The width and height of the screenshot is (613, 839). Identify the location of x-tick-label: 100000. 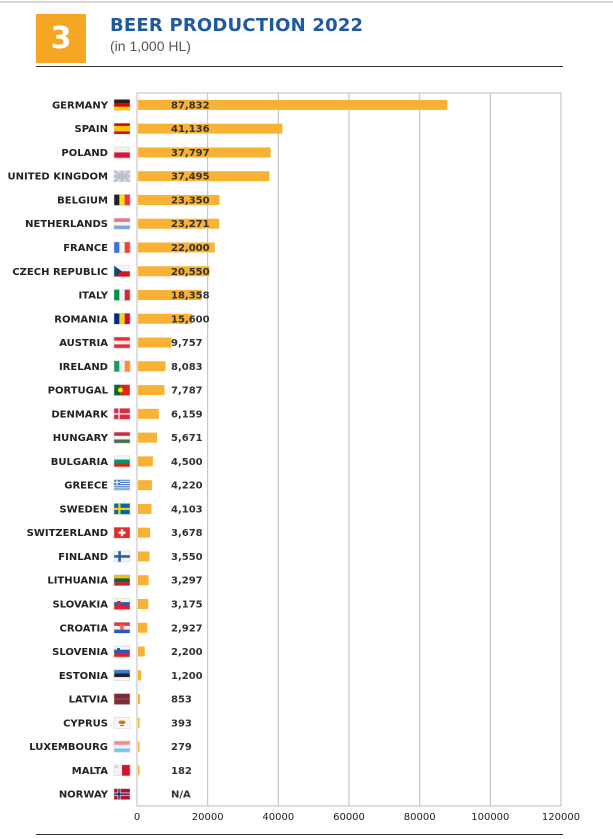
(490, 817).